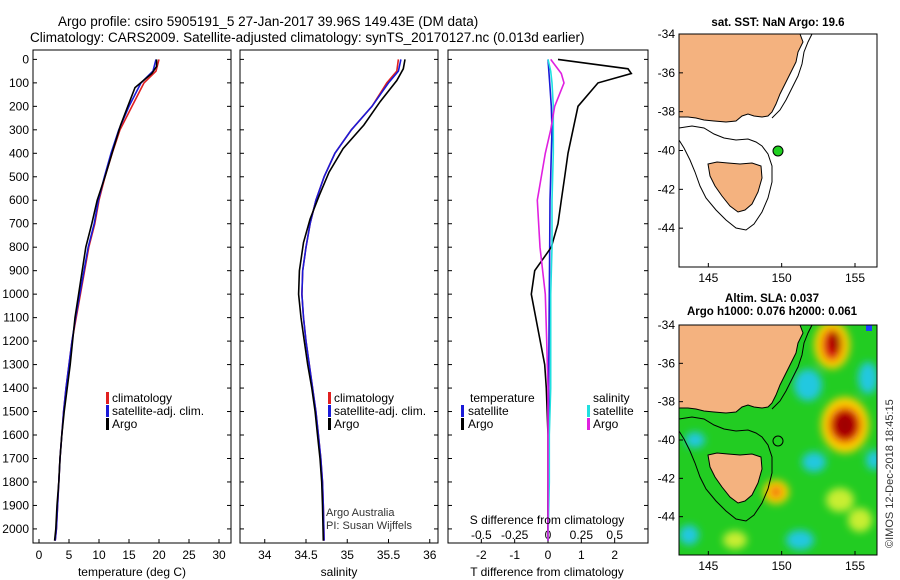 The width and height of the screenshot is (900, 580). Describe the element at coordinates (745, 132) in the screenshot. I see `continental-shelf-contour` at that location.